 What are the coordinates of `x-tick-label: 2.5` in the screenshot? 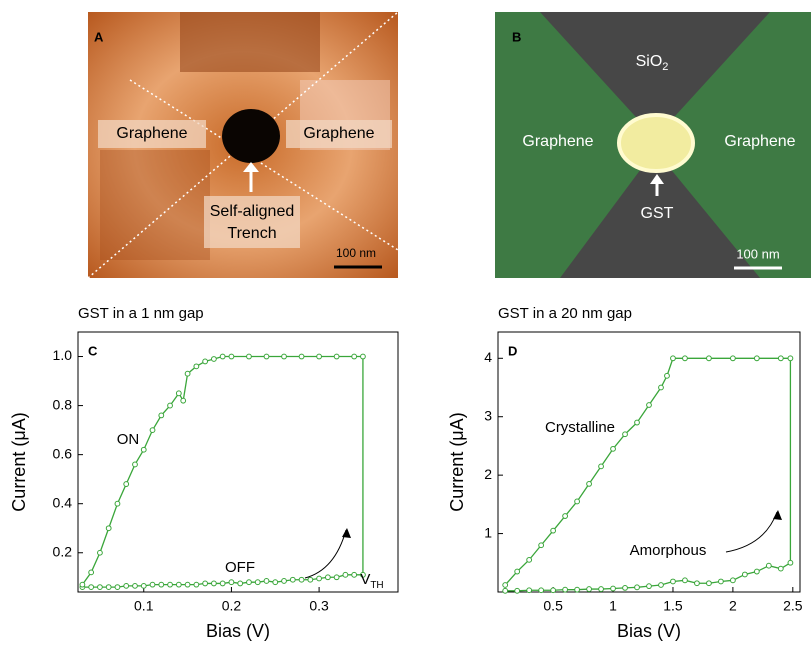 It's located at (793, 606).